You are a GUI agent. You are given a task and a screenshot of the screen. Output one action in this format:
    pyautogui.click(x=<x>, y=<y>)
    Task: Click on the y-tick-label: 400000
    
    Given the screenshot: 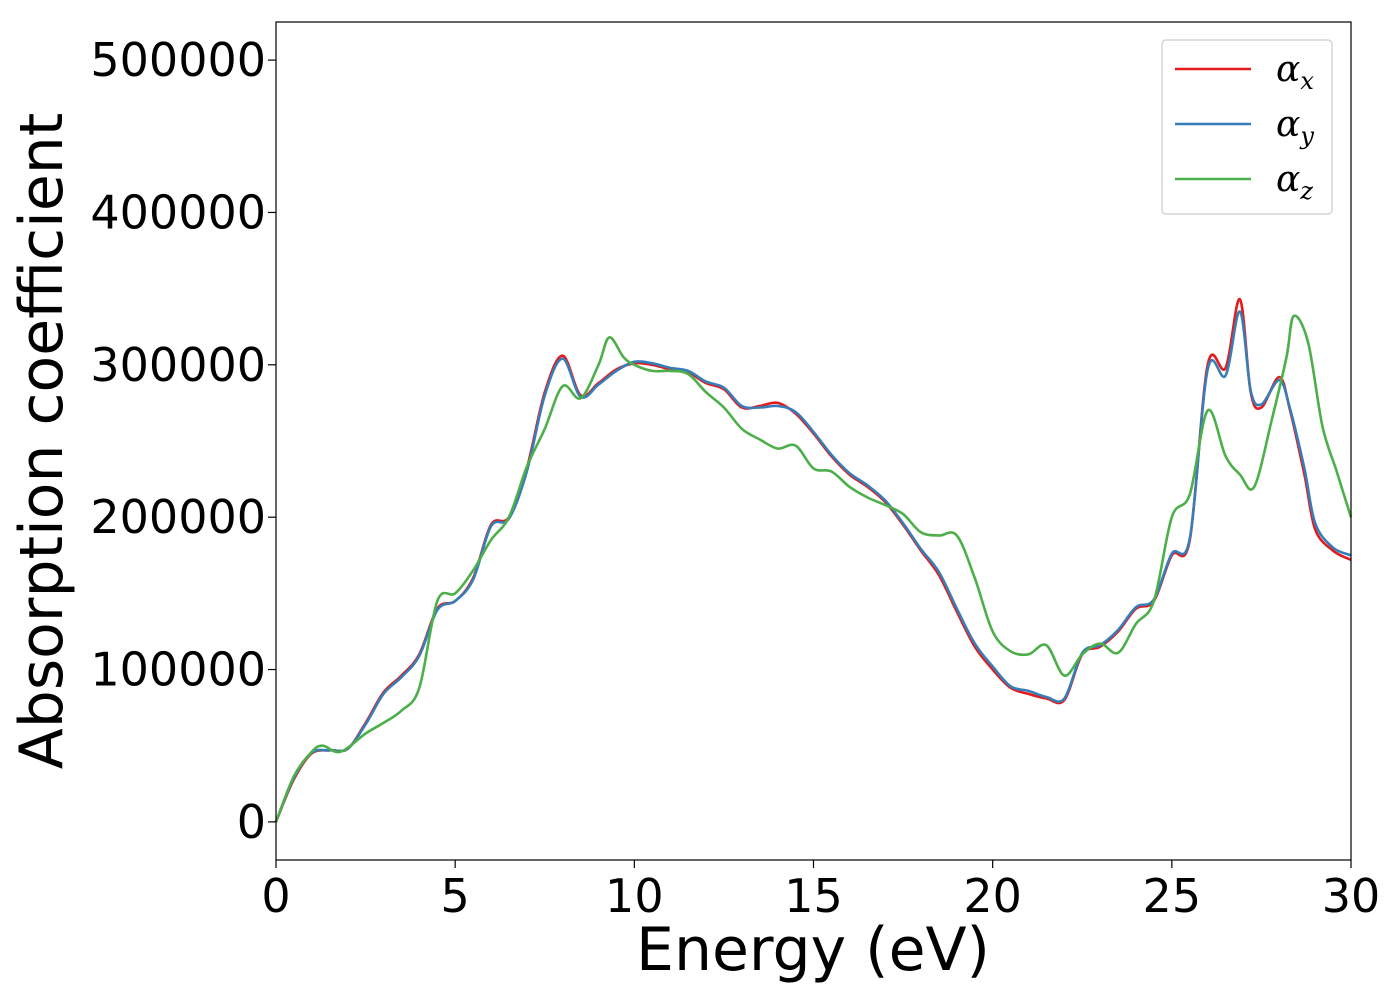 What is the action you would take?
    pyautogui.click(x=178, y=212)
    